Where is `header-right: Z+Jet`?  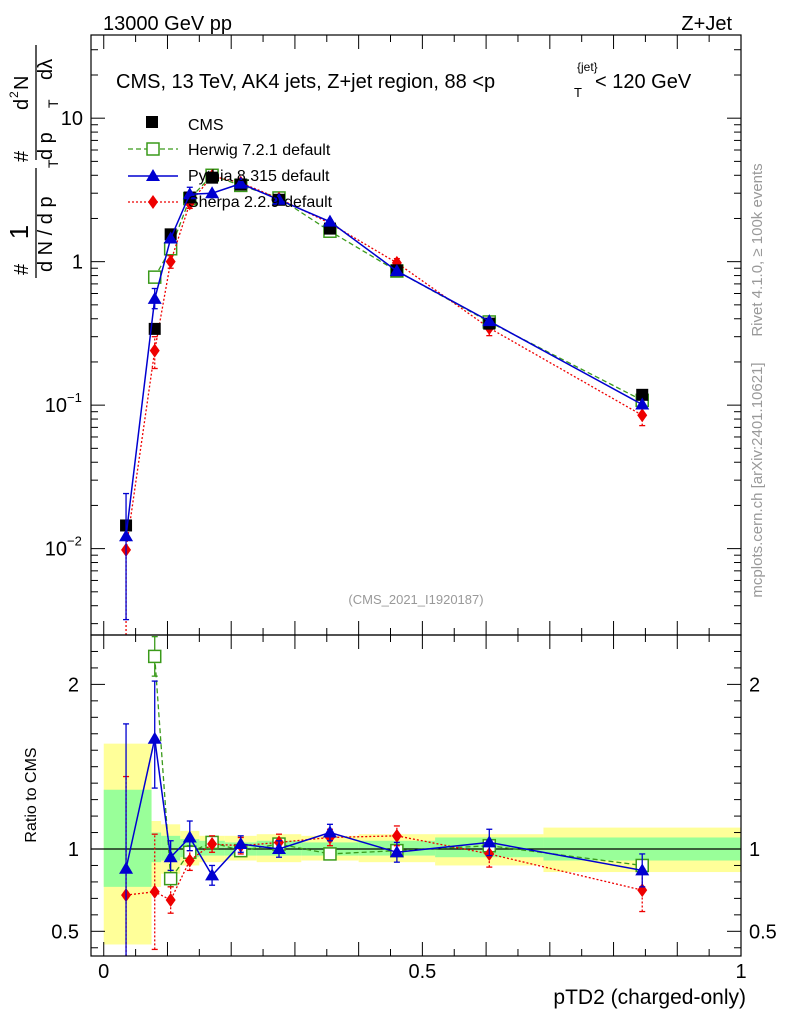 header-right: Z+Jet is located at coordinates (706, 24).